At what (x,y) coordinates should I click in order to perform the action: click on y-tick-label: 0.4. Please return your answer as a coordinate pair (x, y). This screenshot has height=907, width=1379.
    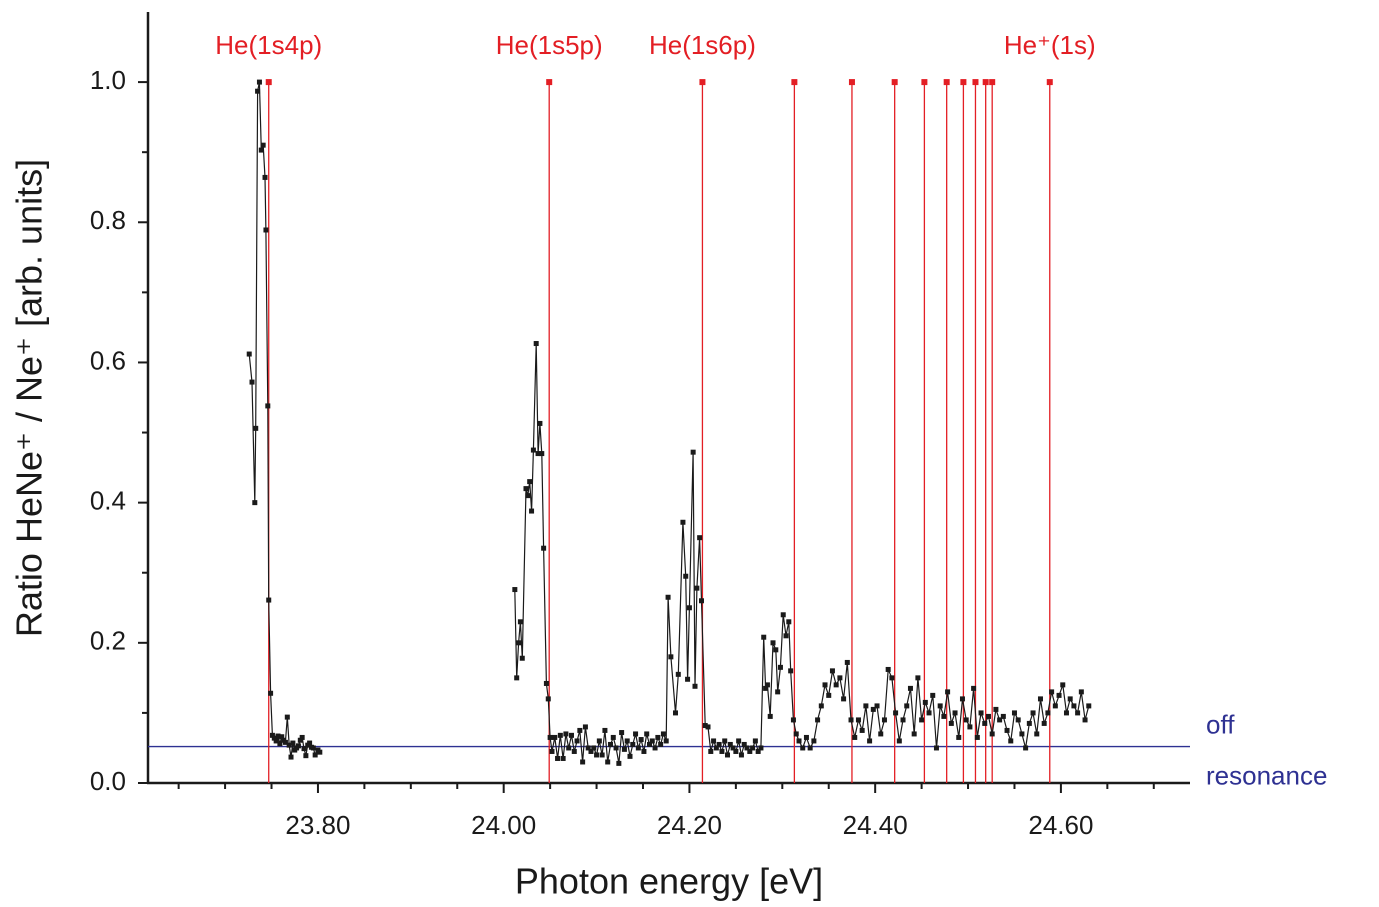
    Looking at the image, I should click on (108, 501).